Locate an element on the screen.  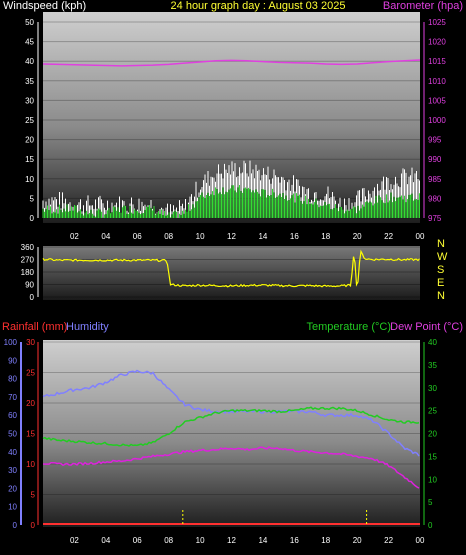
compass-label: S is located at coordinates (440, 270).